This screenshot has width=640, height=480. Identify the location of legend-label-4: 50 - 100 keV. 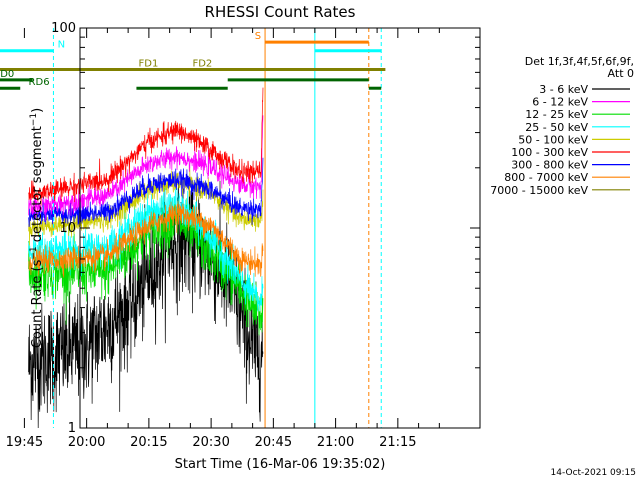
(553, 139).